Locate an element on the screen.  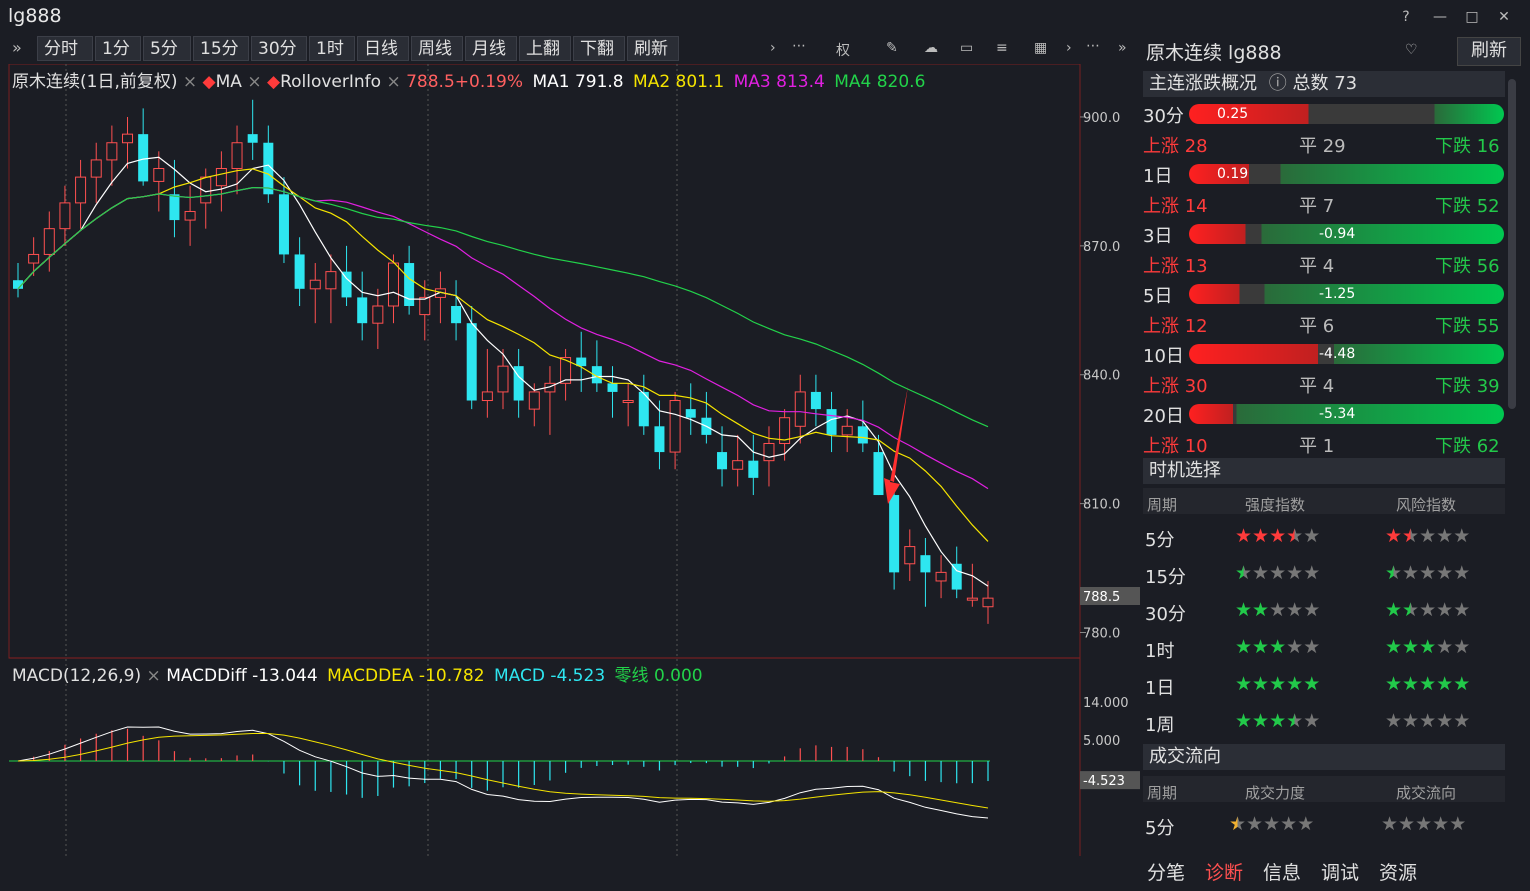
help-circle-icon: ⓘ is located at coordinates (1277, 83).